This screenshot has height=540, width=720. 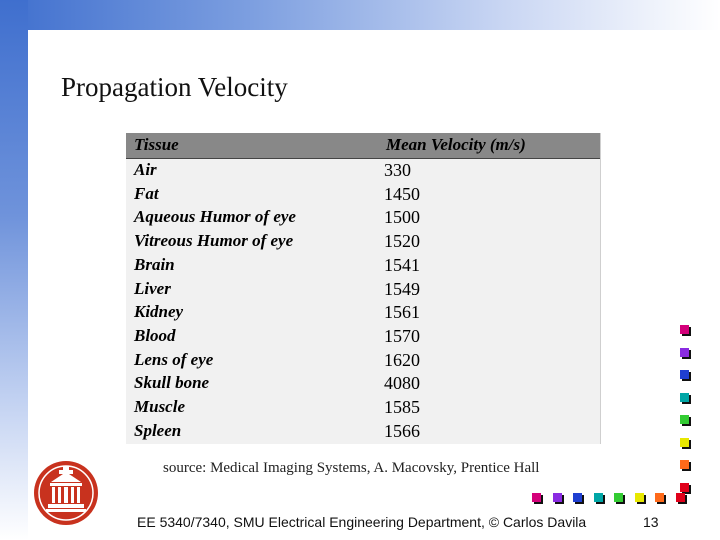 I want to click on table-cell-tissue: Brain, so click(x=154, y=264).